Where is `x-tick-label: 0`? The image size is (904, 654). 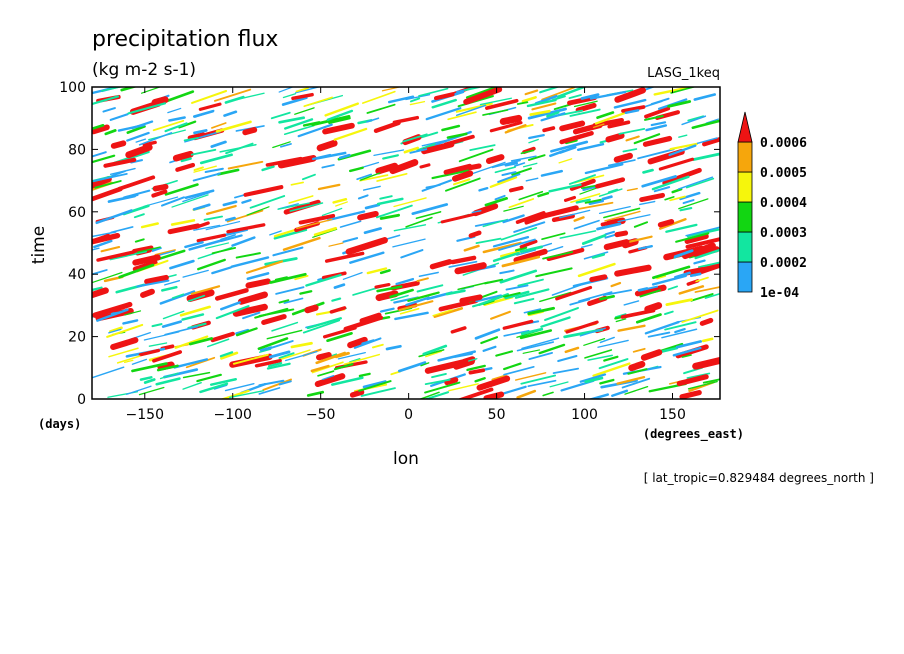 x-tick-label: 0 is located at coordinates (408, 415).